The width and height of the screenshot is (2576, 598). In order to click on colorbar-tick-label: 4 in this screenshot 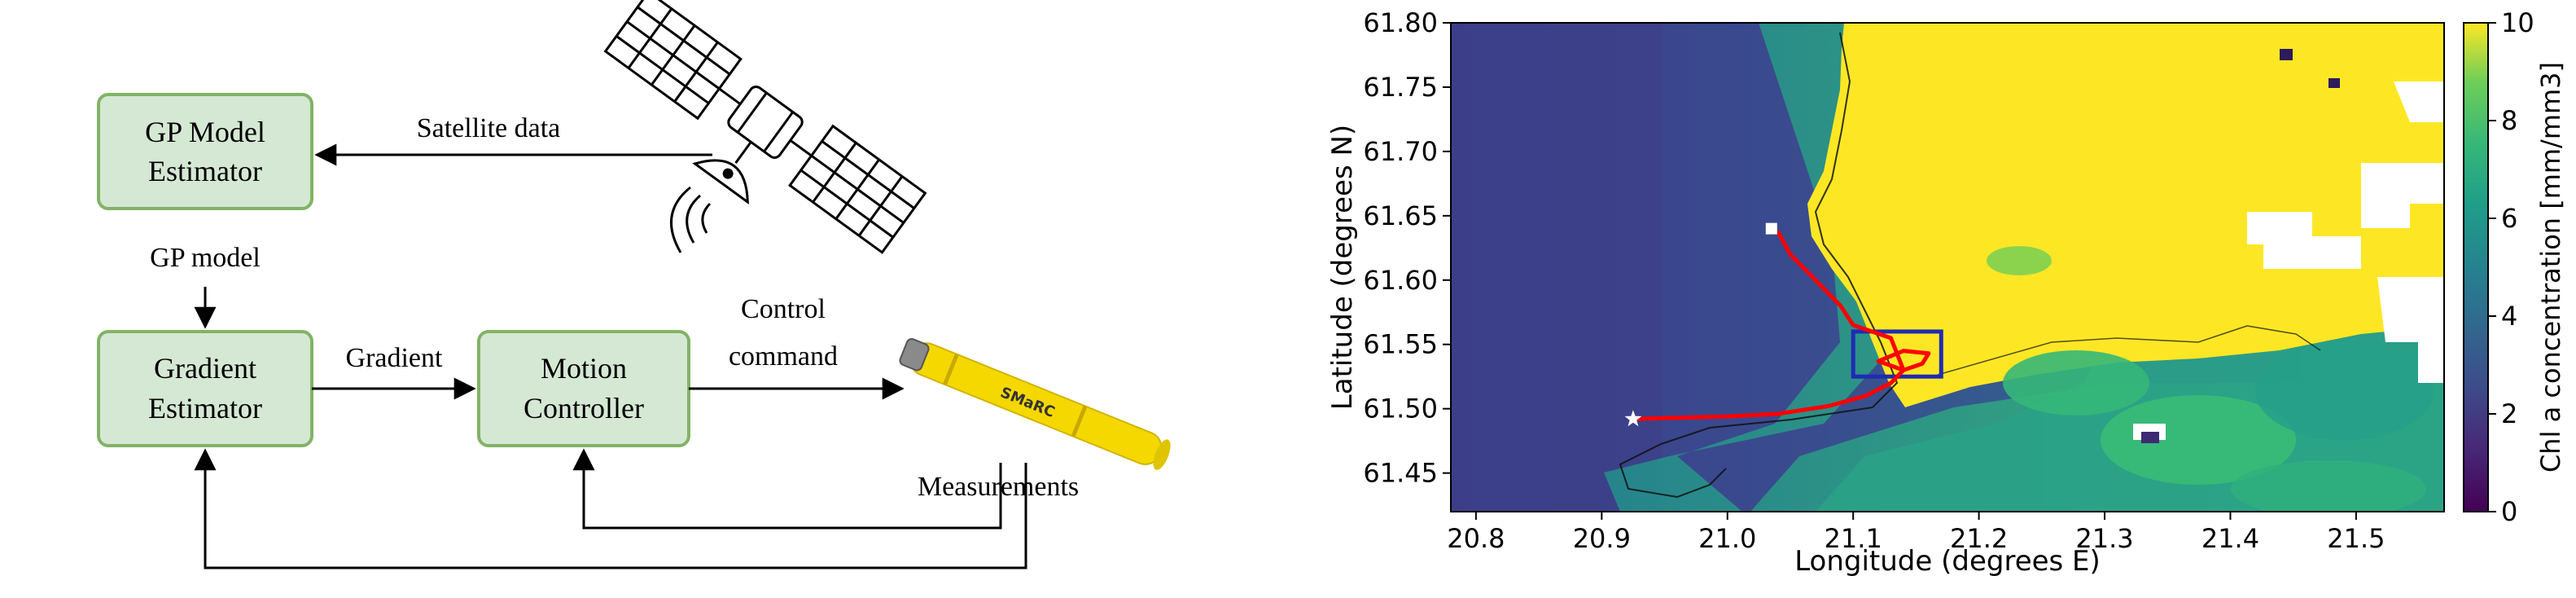, I will do `click(2509, 317)`.